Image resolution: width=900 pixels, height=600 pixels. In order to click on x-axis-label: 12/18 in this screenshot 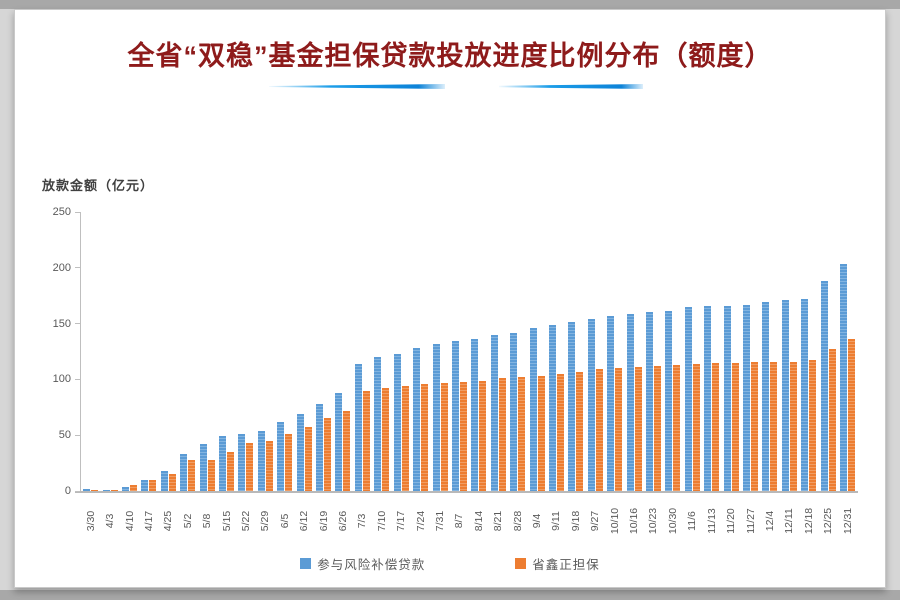, I will do `click(808, 521)`.